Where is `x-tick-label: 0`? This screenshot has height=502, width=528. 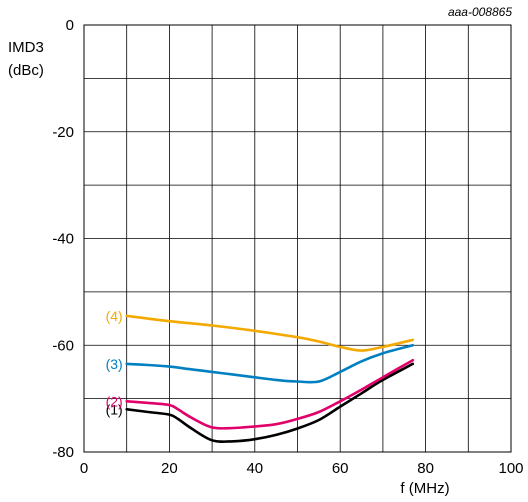 x-tick-label: 0 is located at coordinates (84, 468).